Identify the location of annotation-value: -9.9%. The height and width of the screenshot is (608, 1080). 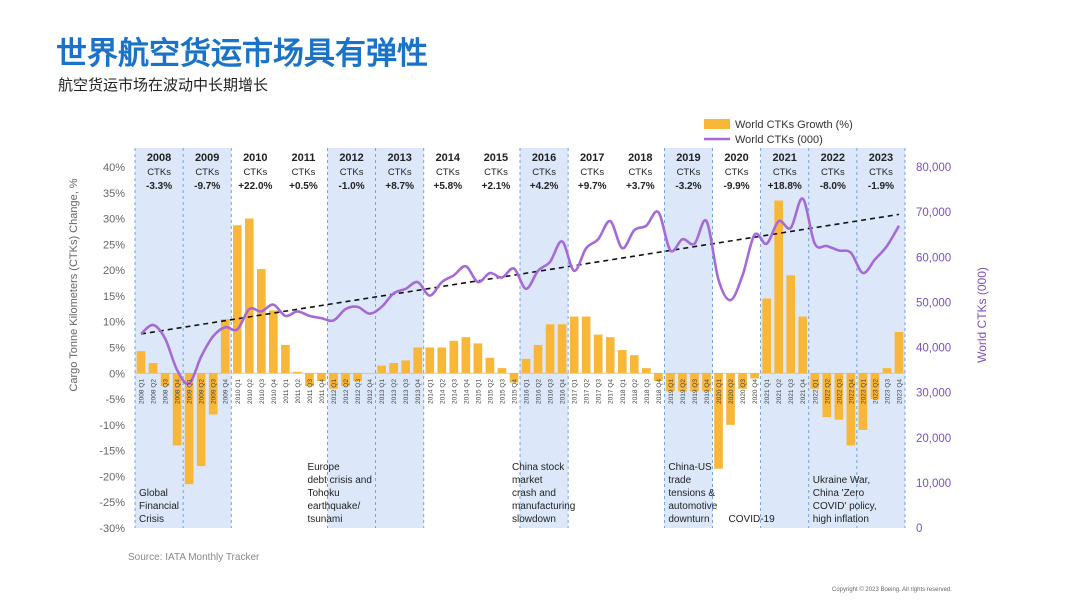
(737, 186).